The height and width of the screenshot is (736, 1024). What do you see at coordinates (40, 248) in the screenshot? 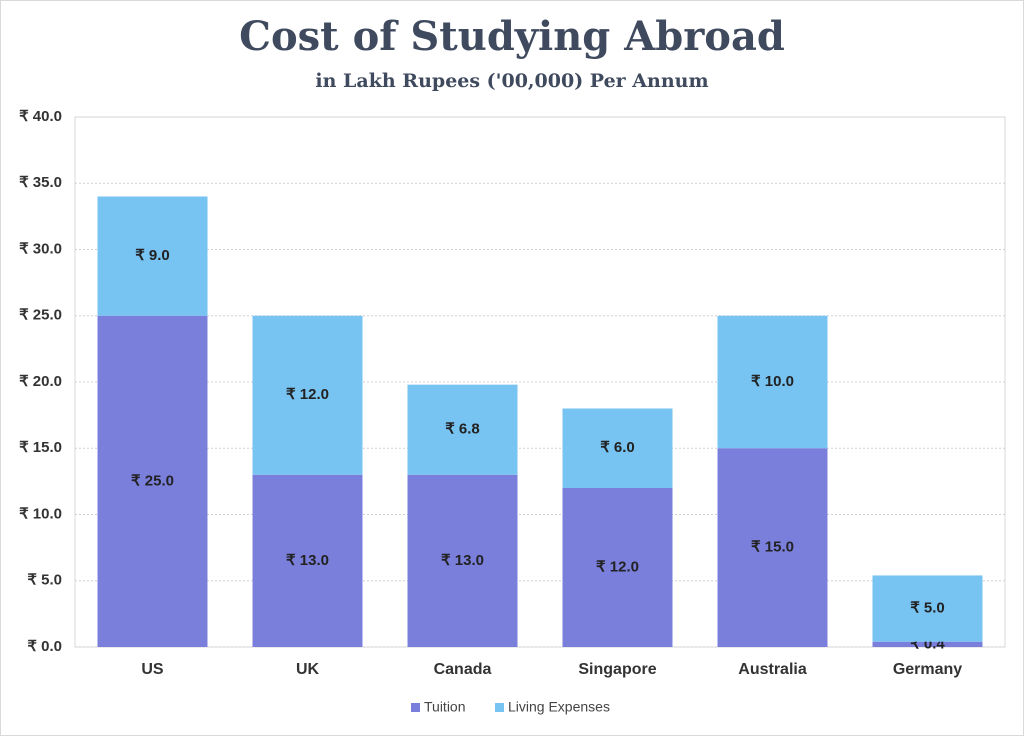
I see `y-tick-label: ₹ 30.0` at bounding box center [40, 248].